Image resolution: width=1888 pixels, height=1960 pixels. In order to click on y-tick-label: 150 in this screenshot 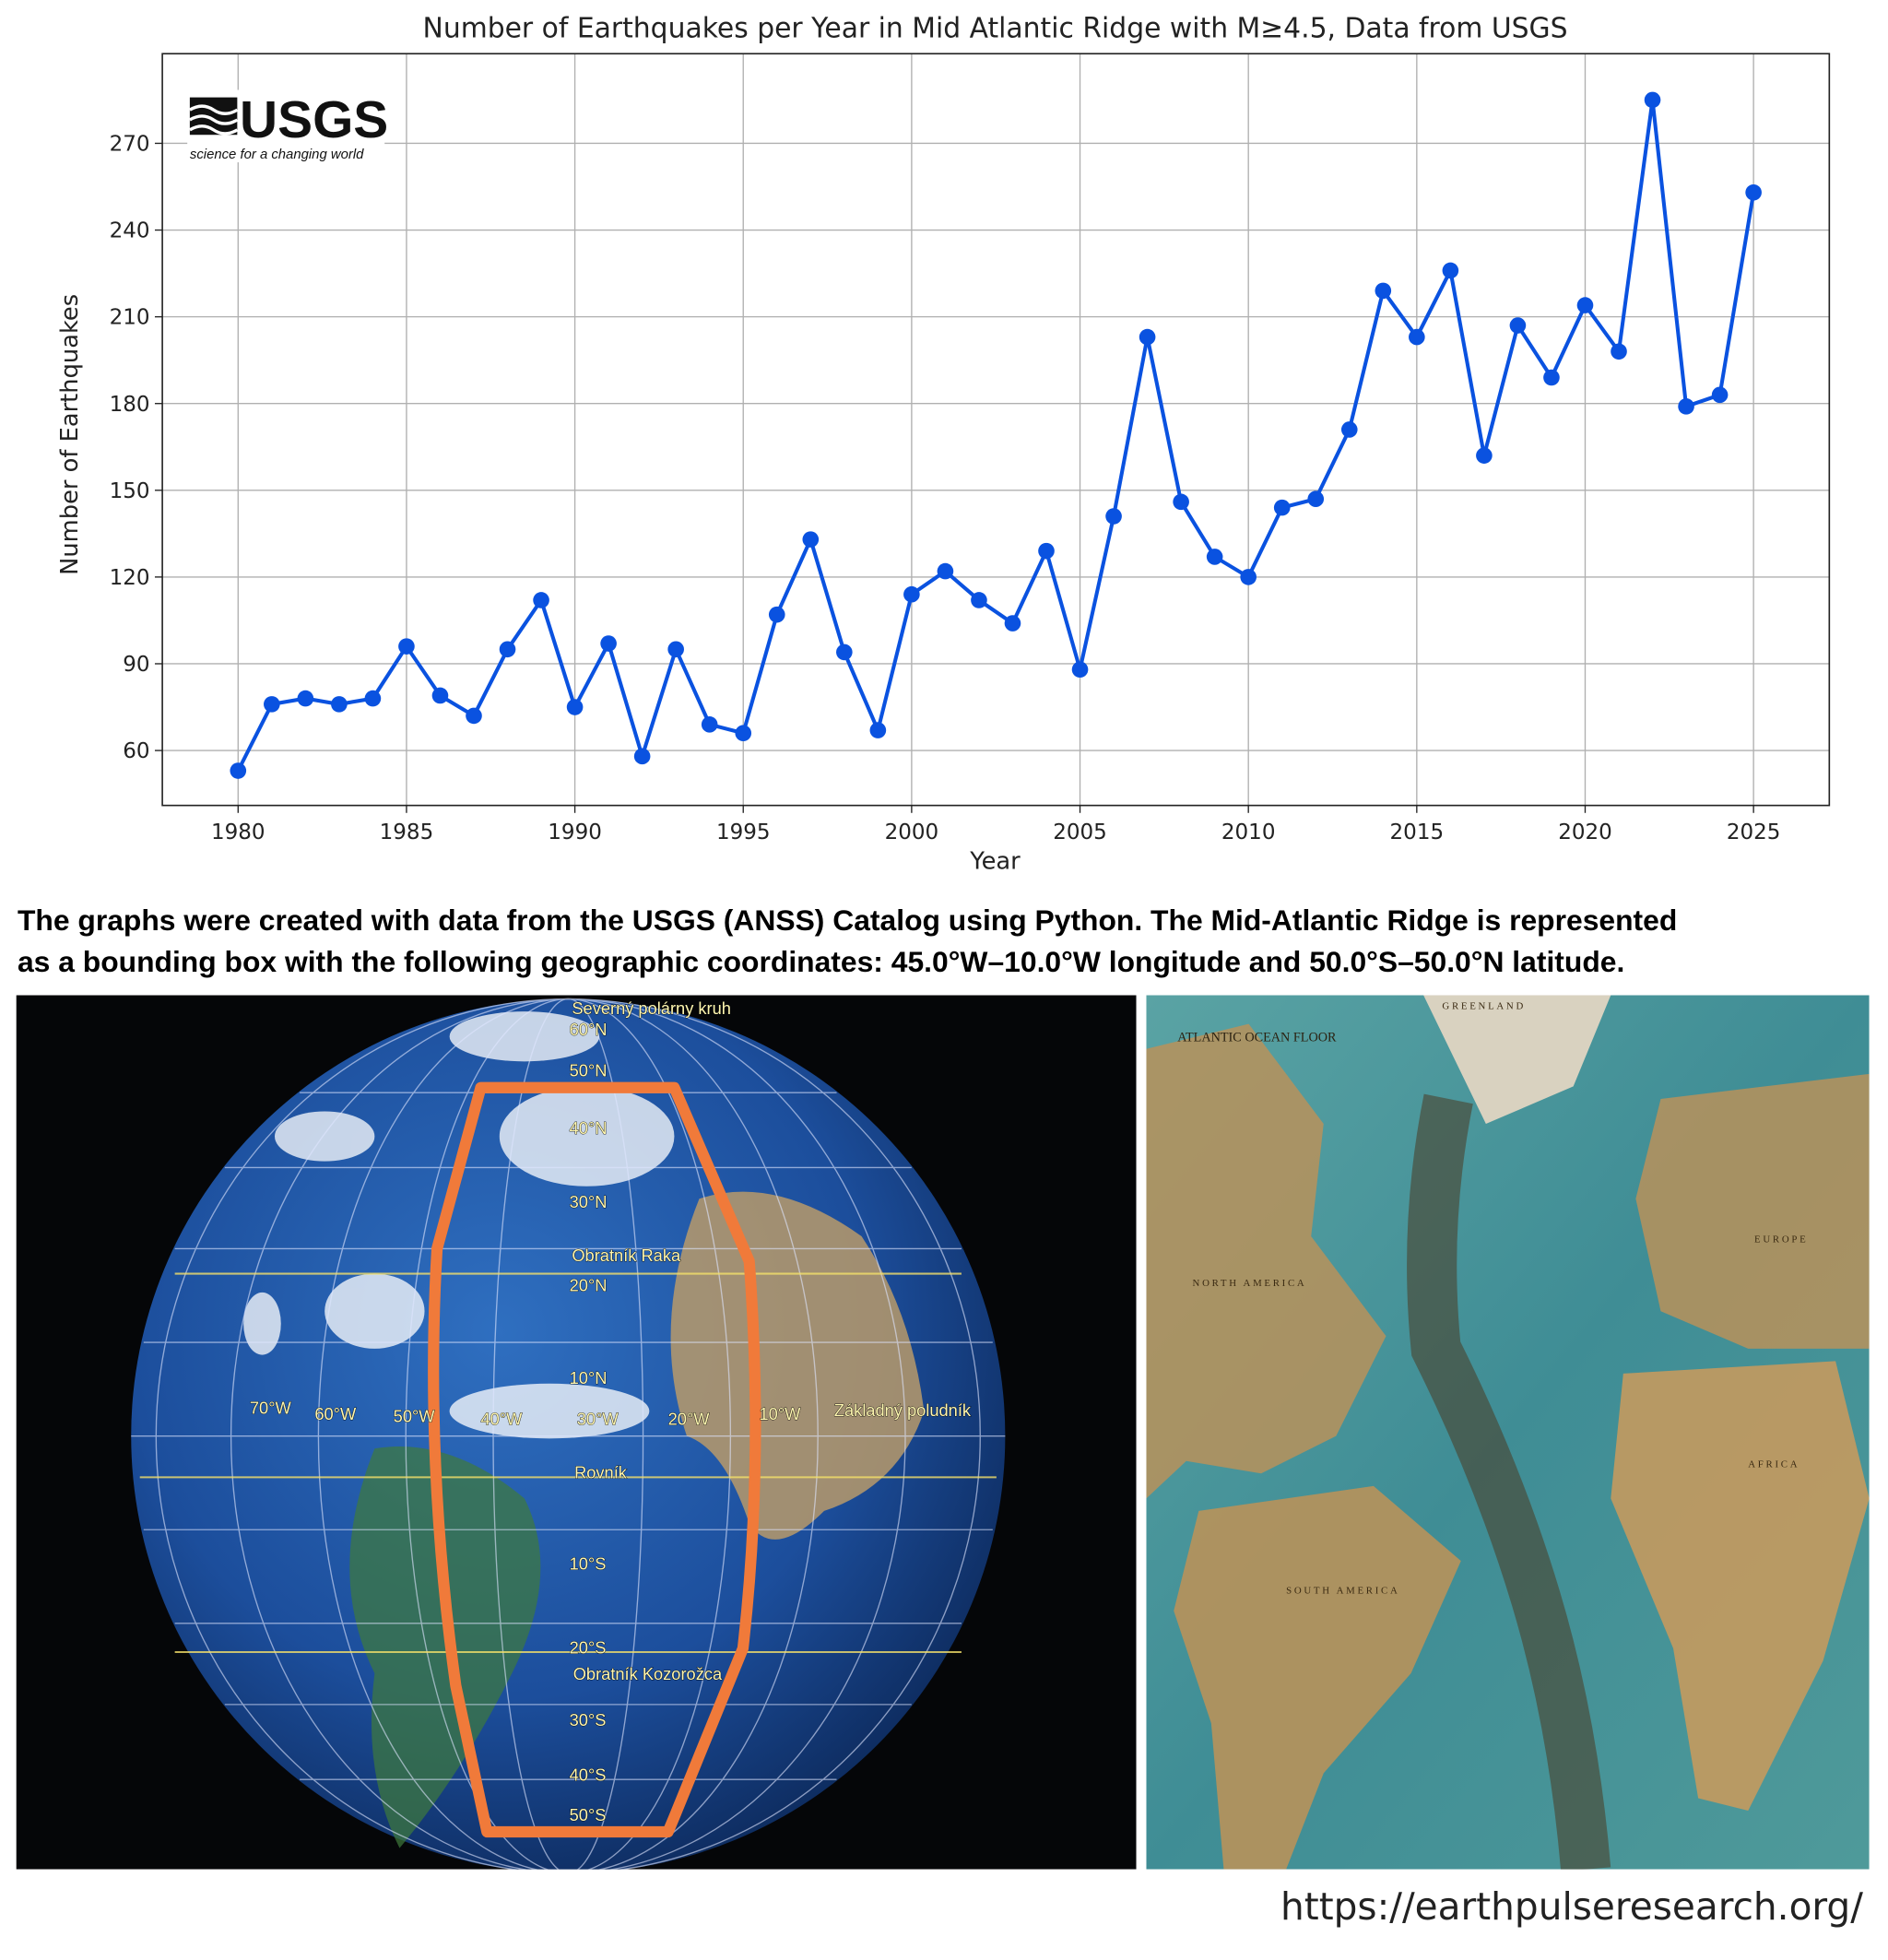, I will do `click(130, 491)`.